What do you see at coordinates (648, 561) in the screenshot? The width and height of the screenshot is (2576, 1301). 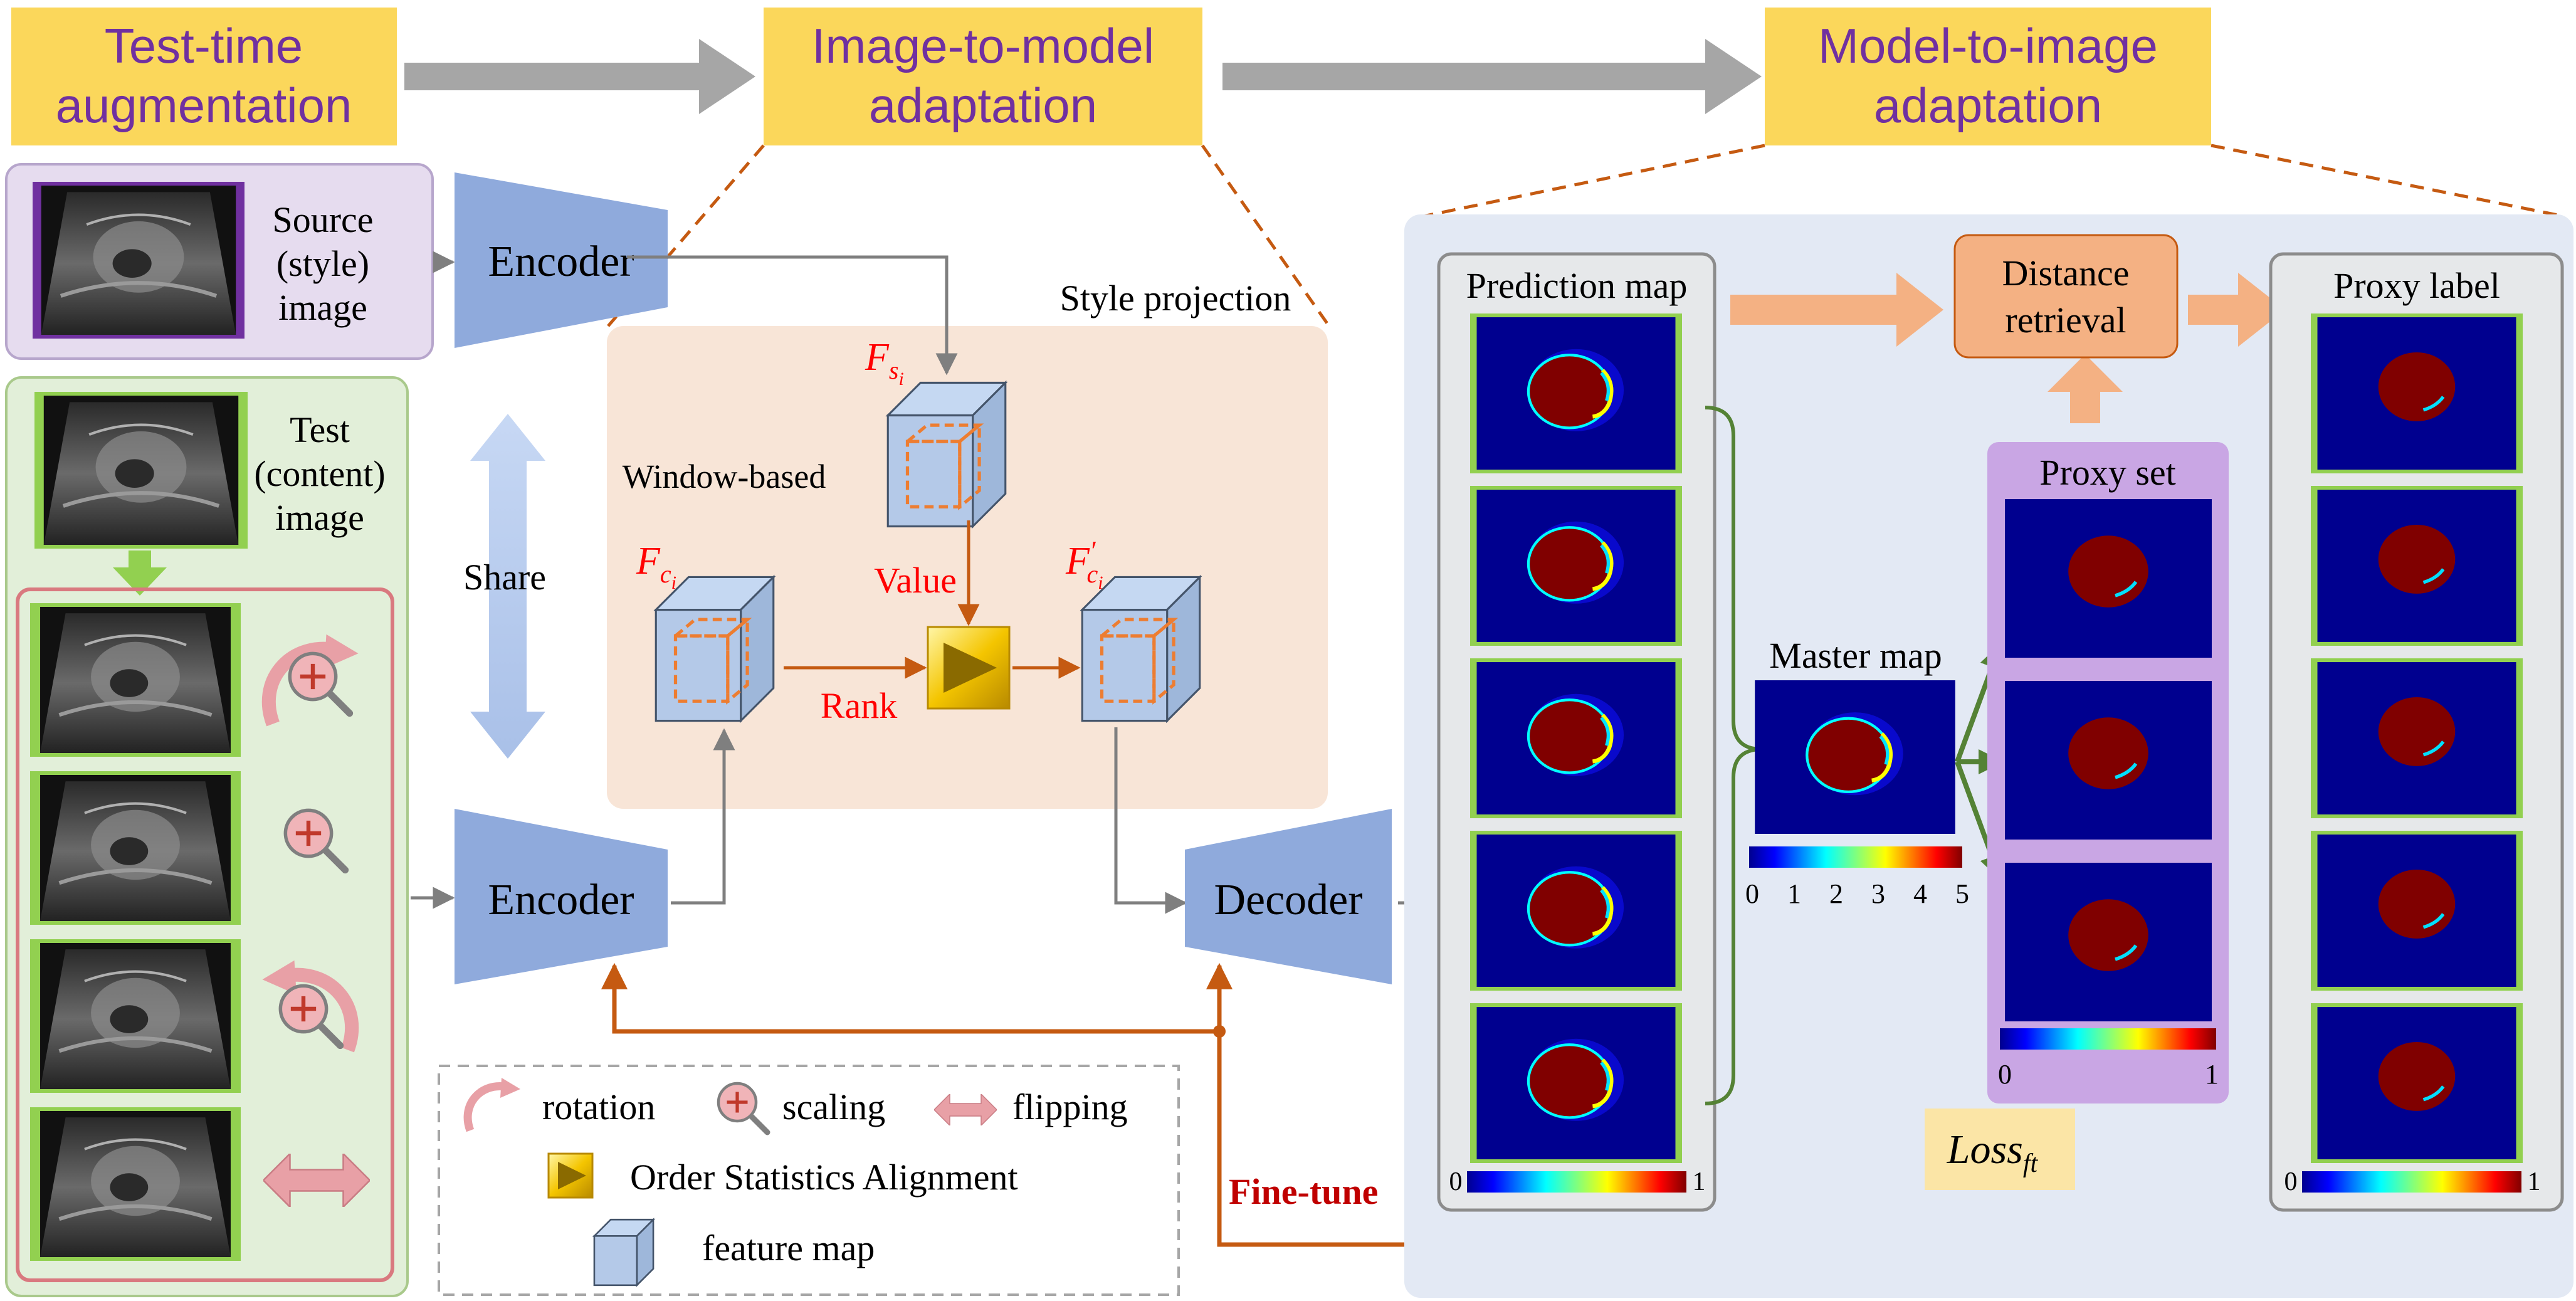 I see `fc-base: F` at bounding box center [648, 561].